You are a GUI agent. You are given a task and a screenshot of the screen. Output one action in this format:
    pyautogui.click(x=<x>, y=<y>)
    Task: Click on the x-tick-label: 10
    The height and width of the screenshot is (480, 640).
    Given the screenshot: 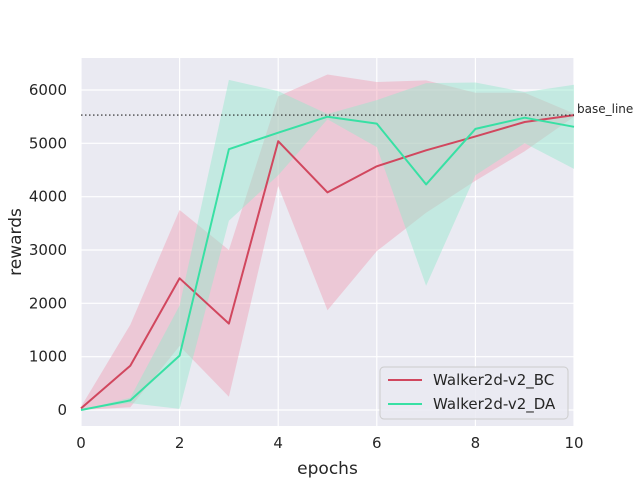 What is the action you would take?
    pyautogui.click(x=573, y=443)
    